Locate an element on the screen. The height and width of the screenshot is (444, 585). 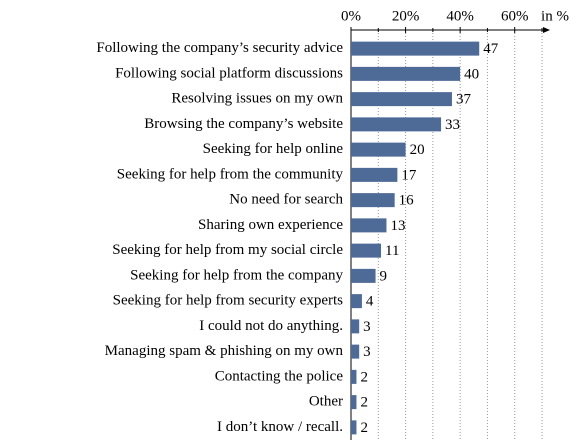
value-label: 13 is located at coordinates (397, 226).